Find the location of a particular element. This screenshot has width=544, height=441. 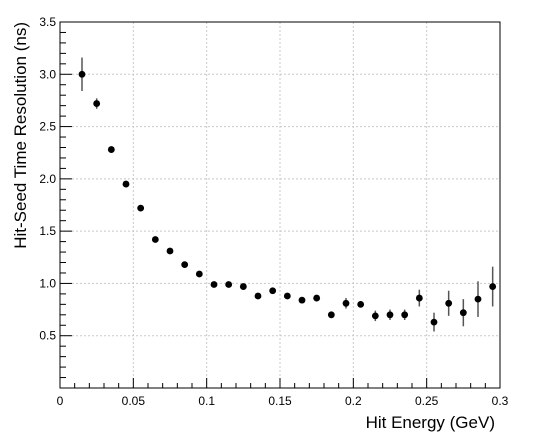

x-tick-label: 0.1 is located at coordinates (206, 401).